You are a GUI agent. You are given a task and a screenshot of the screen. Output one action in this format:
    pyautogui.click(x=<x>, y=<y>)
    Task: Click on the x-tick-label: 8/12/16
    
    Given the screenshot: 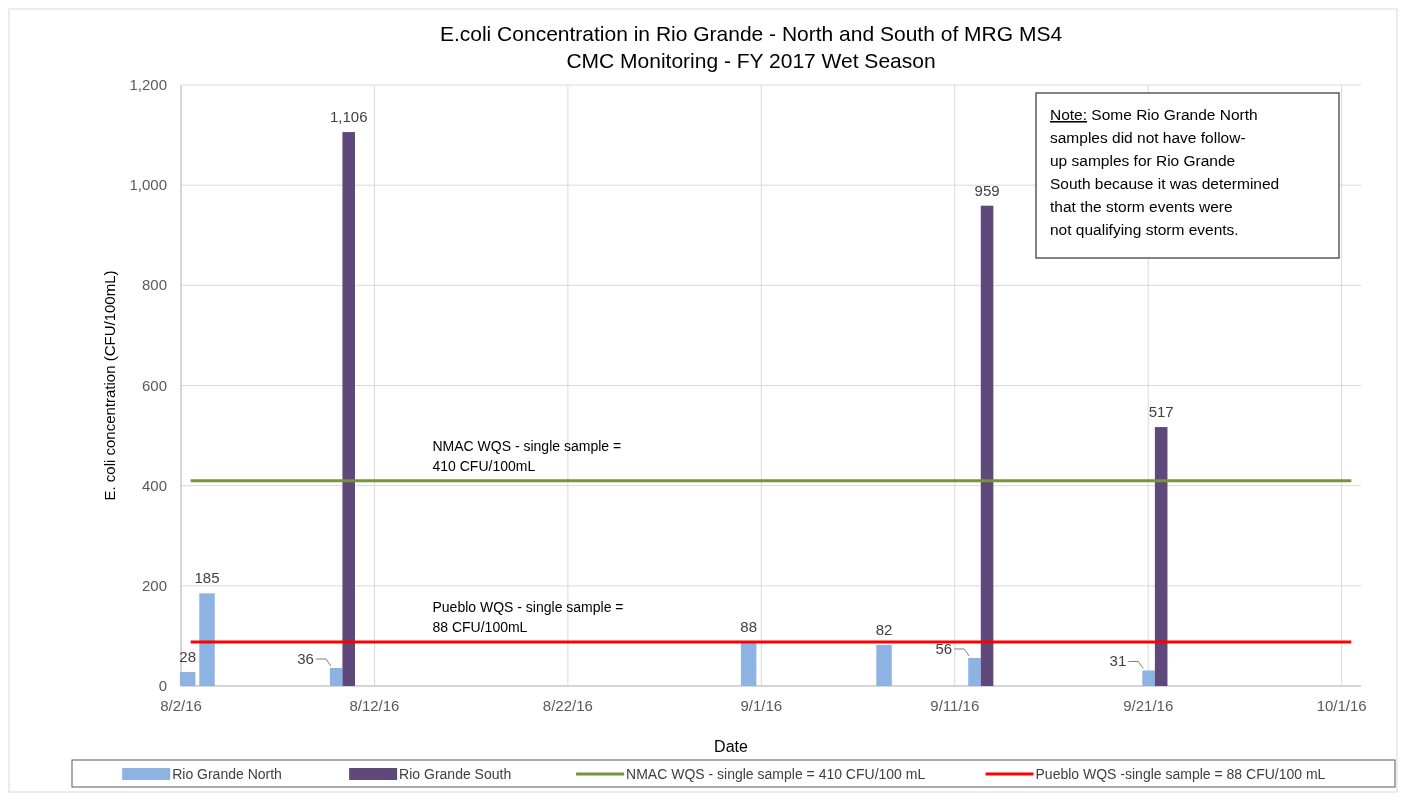 What is the action you would take?
    pyautogui.click(x=374, y=705)
    